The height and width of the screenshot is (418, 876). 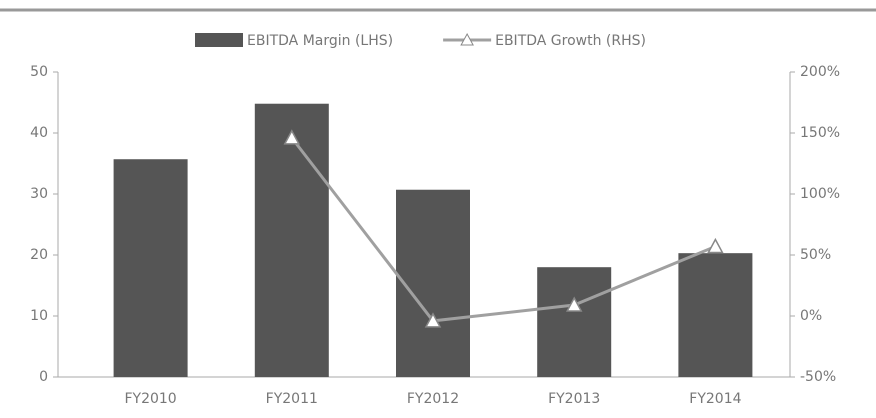 What do you see at coordinates (292, 399) in the screenshot?
I see `x-tick-label: FY2011` at bounding box center [292, 399].